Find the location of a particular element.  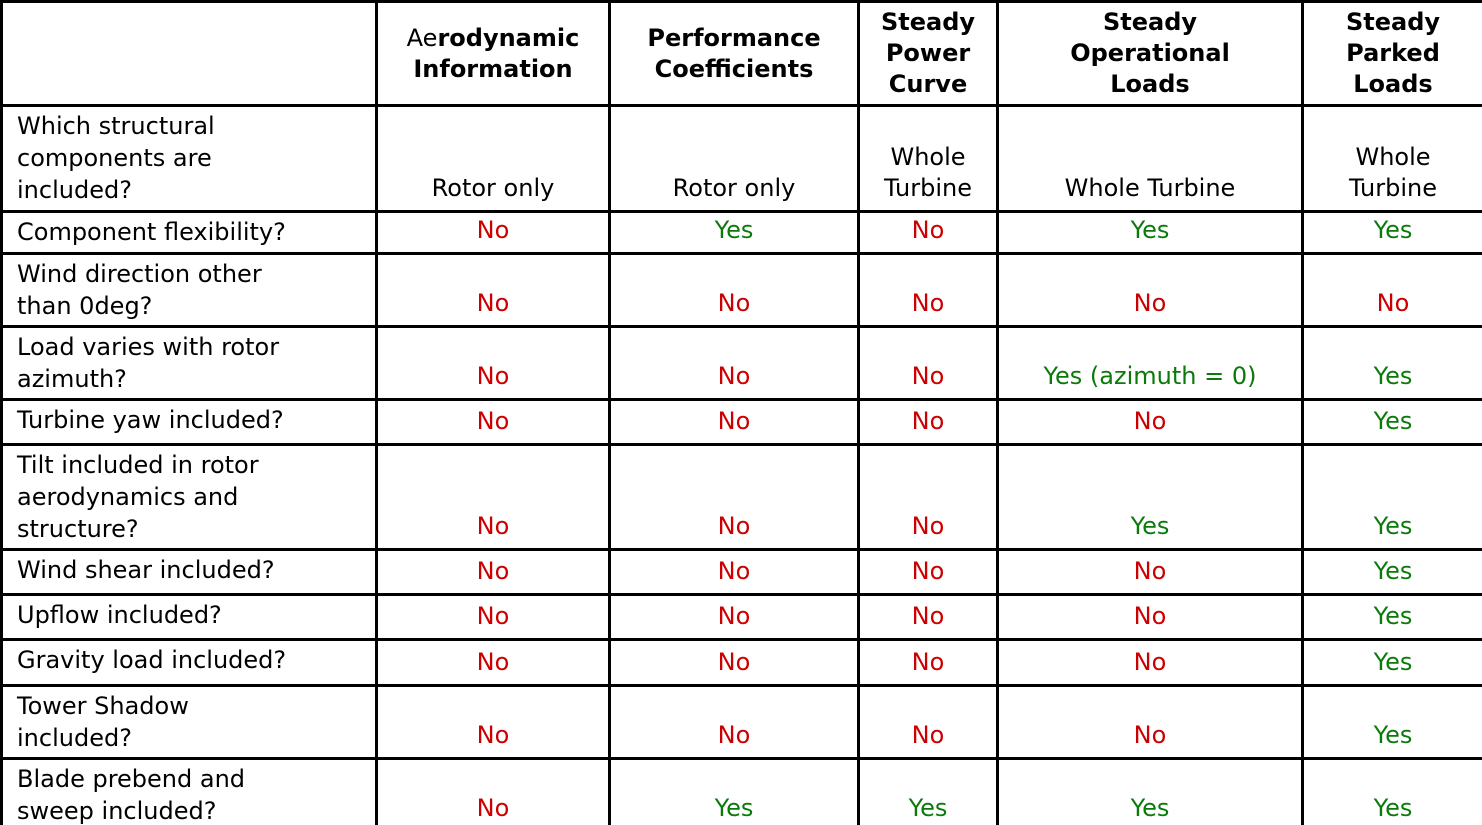

table-row: Tower Shadow included? No No No No Yes is located at coordinates (741, 722).